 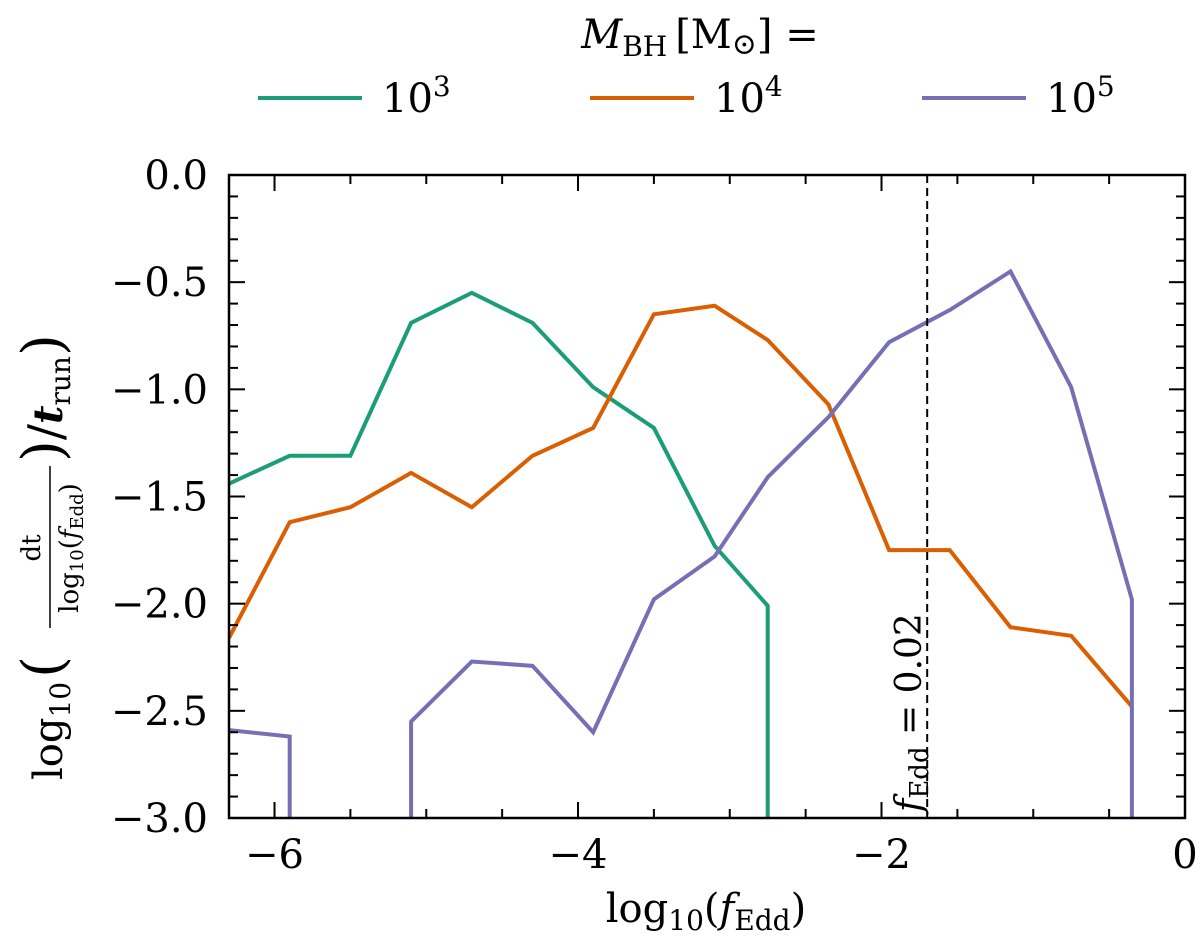 I want to click on reference-line-label: fEdd = 0.02, so click(x=912, y=714).